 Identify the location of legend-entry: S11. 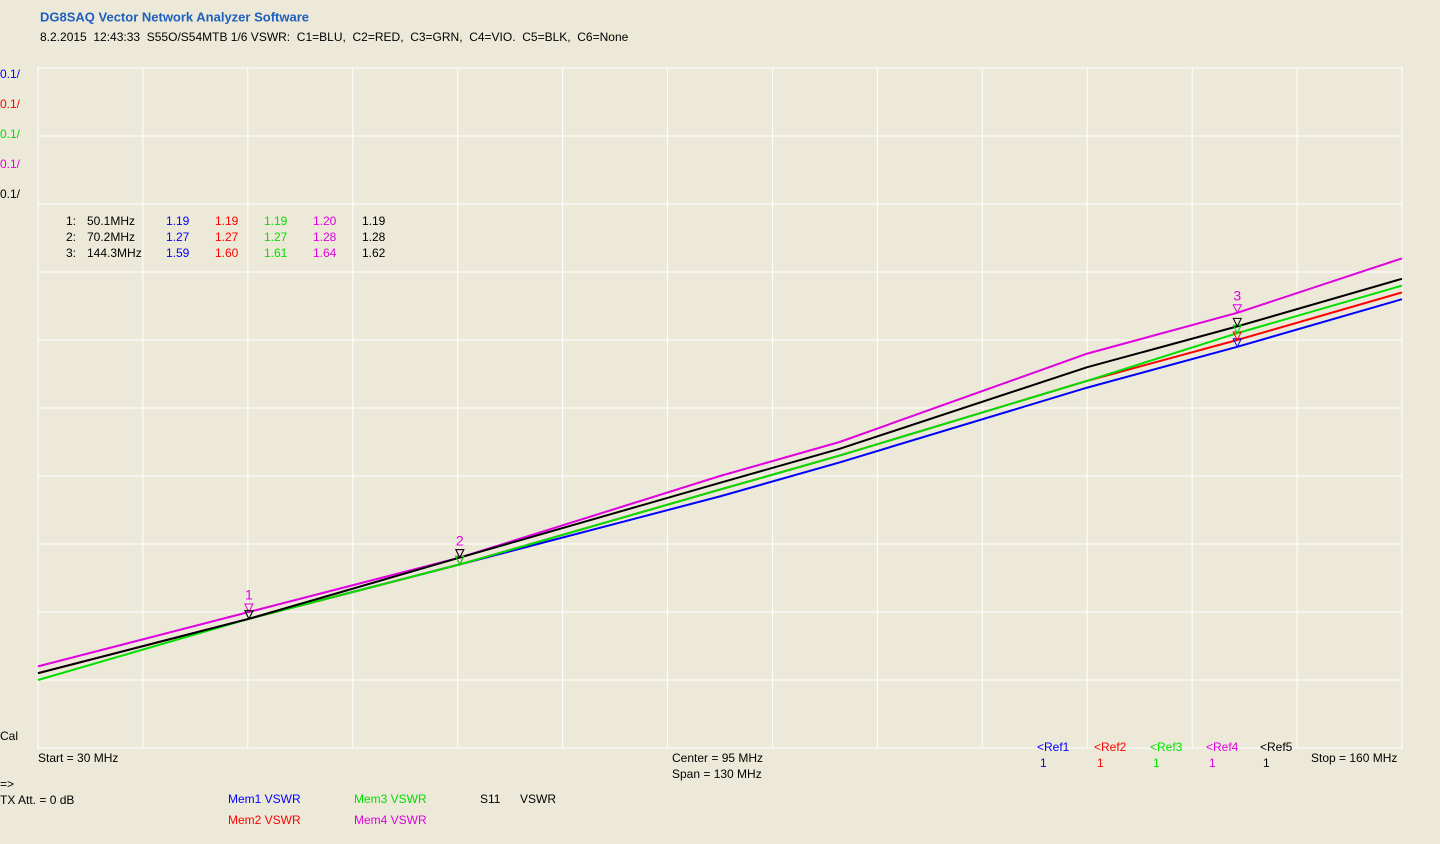
(490, 799).